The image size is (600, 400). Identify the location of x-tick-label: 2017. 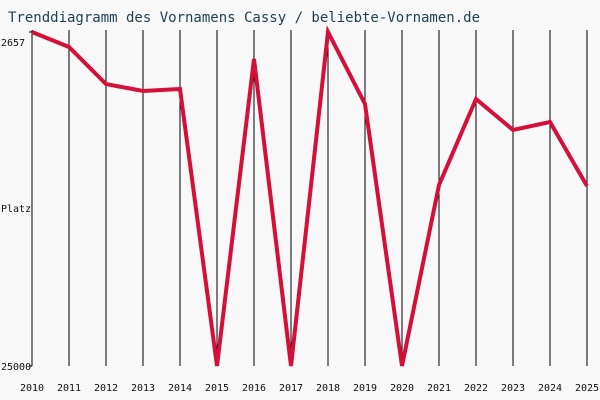
(291, 388).